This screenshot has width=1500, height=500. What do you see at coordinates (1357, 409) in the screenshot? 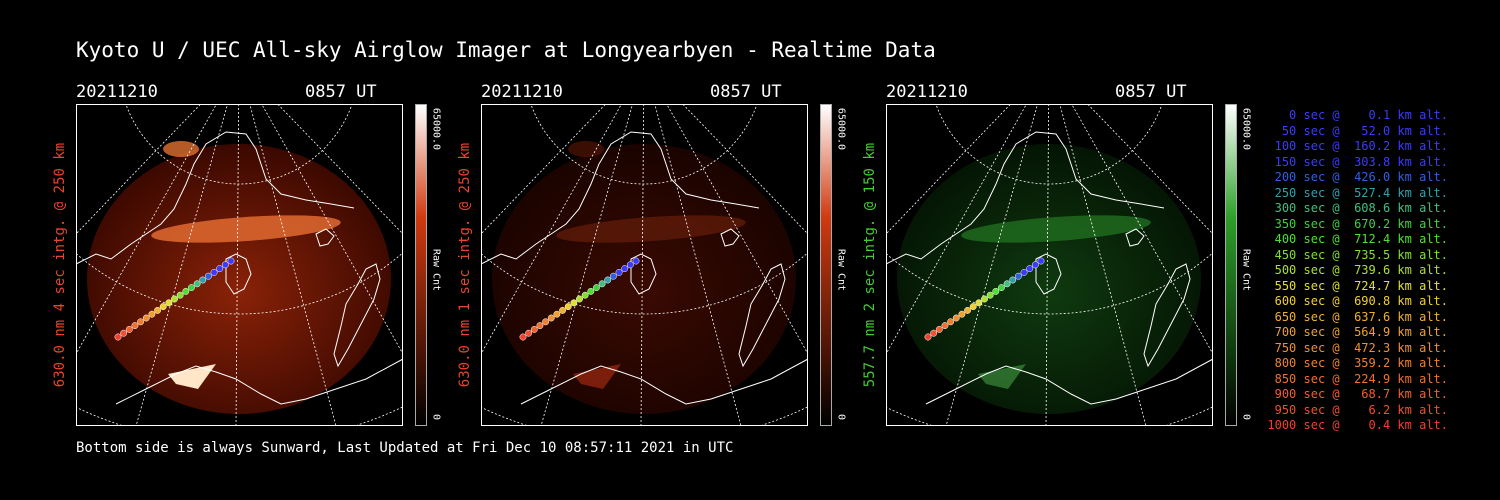
I see `legend-row: 950 sec @ 6.2 km alt.` at bounding box center [1357, 409].